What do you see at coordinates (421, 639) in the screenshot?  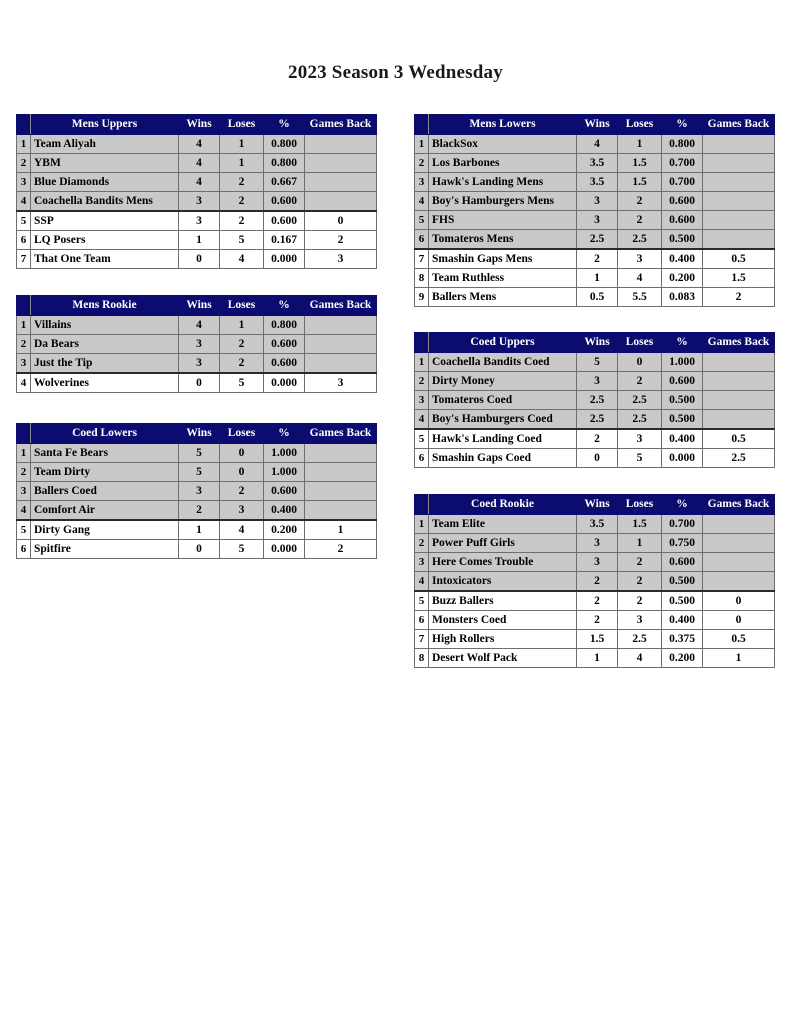 I see `row-rank: 7` at bounding box center [421, 639].